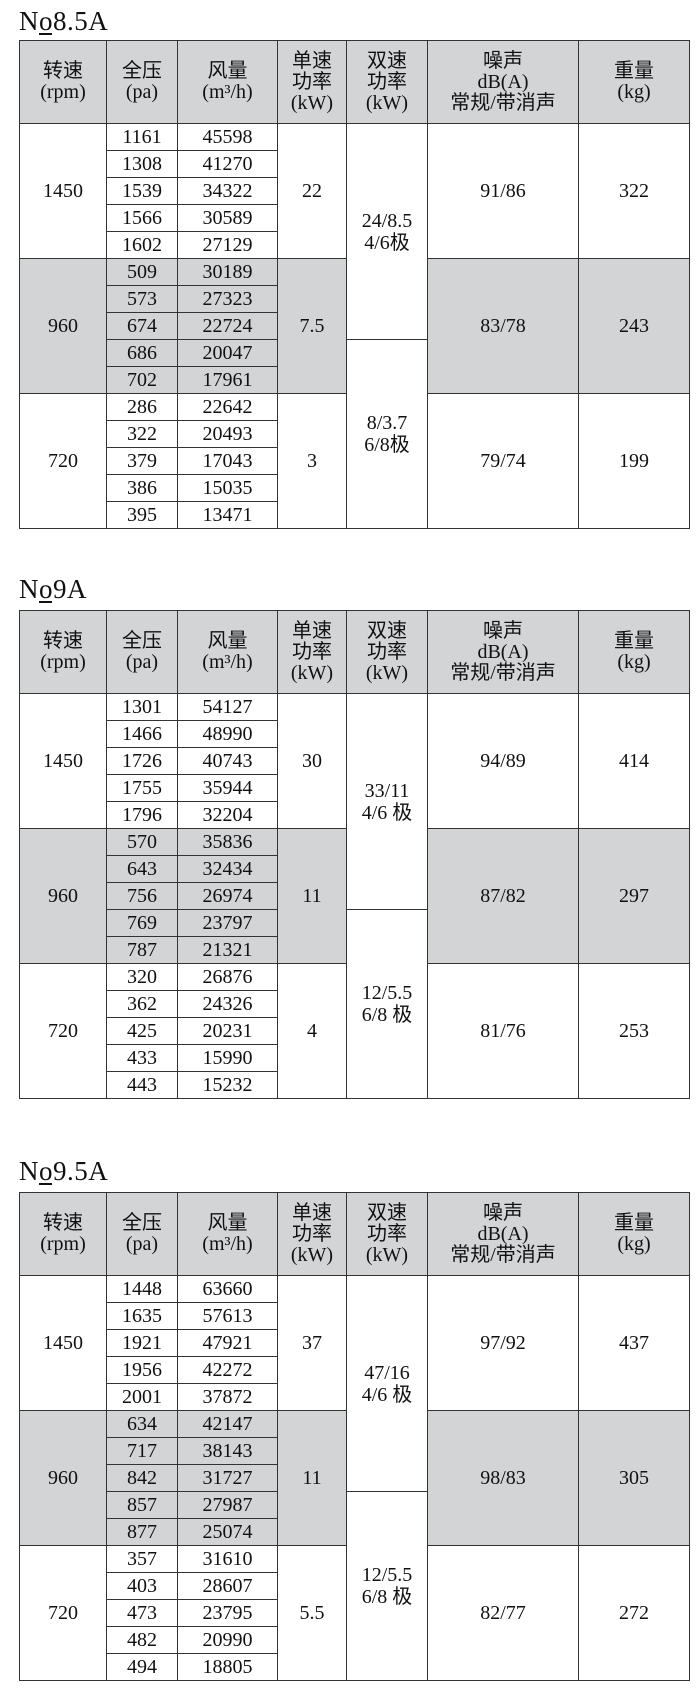 The image size is (700, 1708). I want to click on pressure-cell: 1956, so click(142, 1370).